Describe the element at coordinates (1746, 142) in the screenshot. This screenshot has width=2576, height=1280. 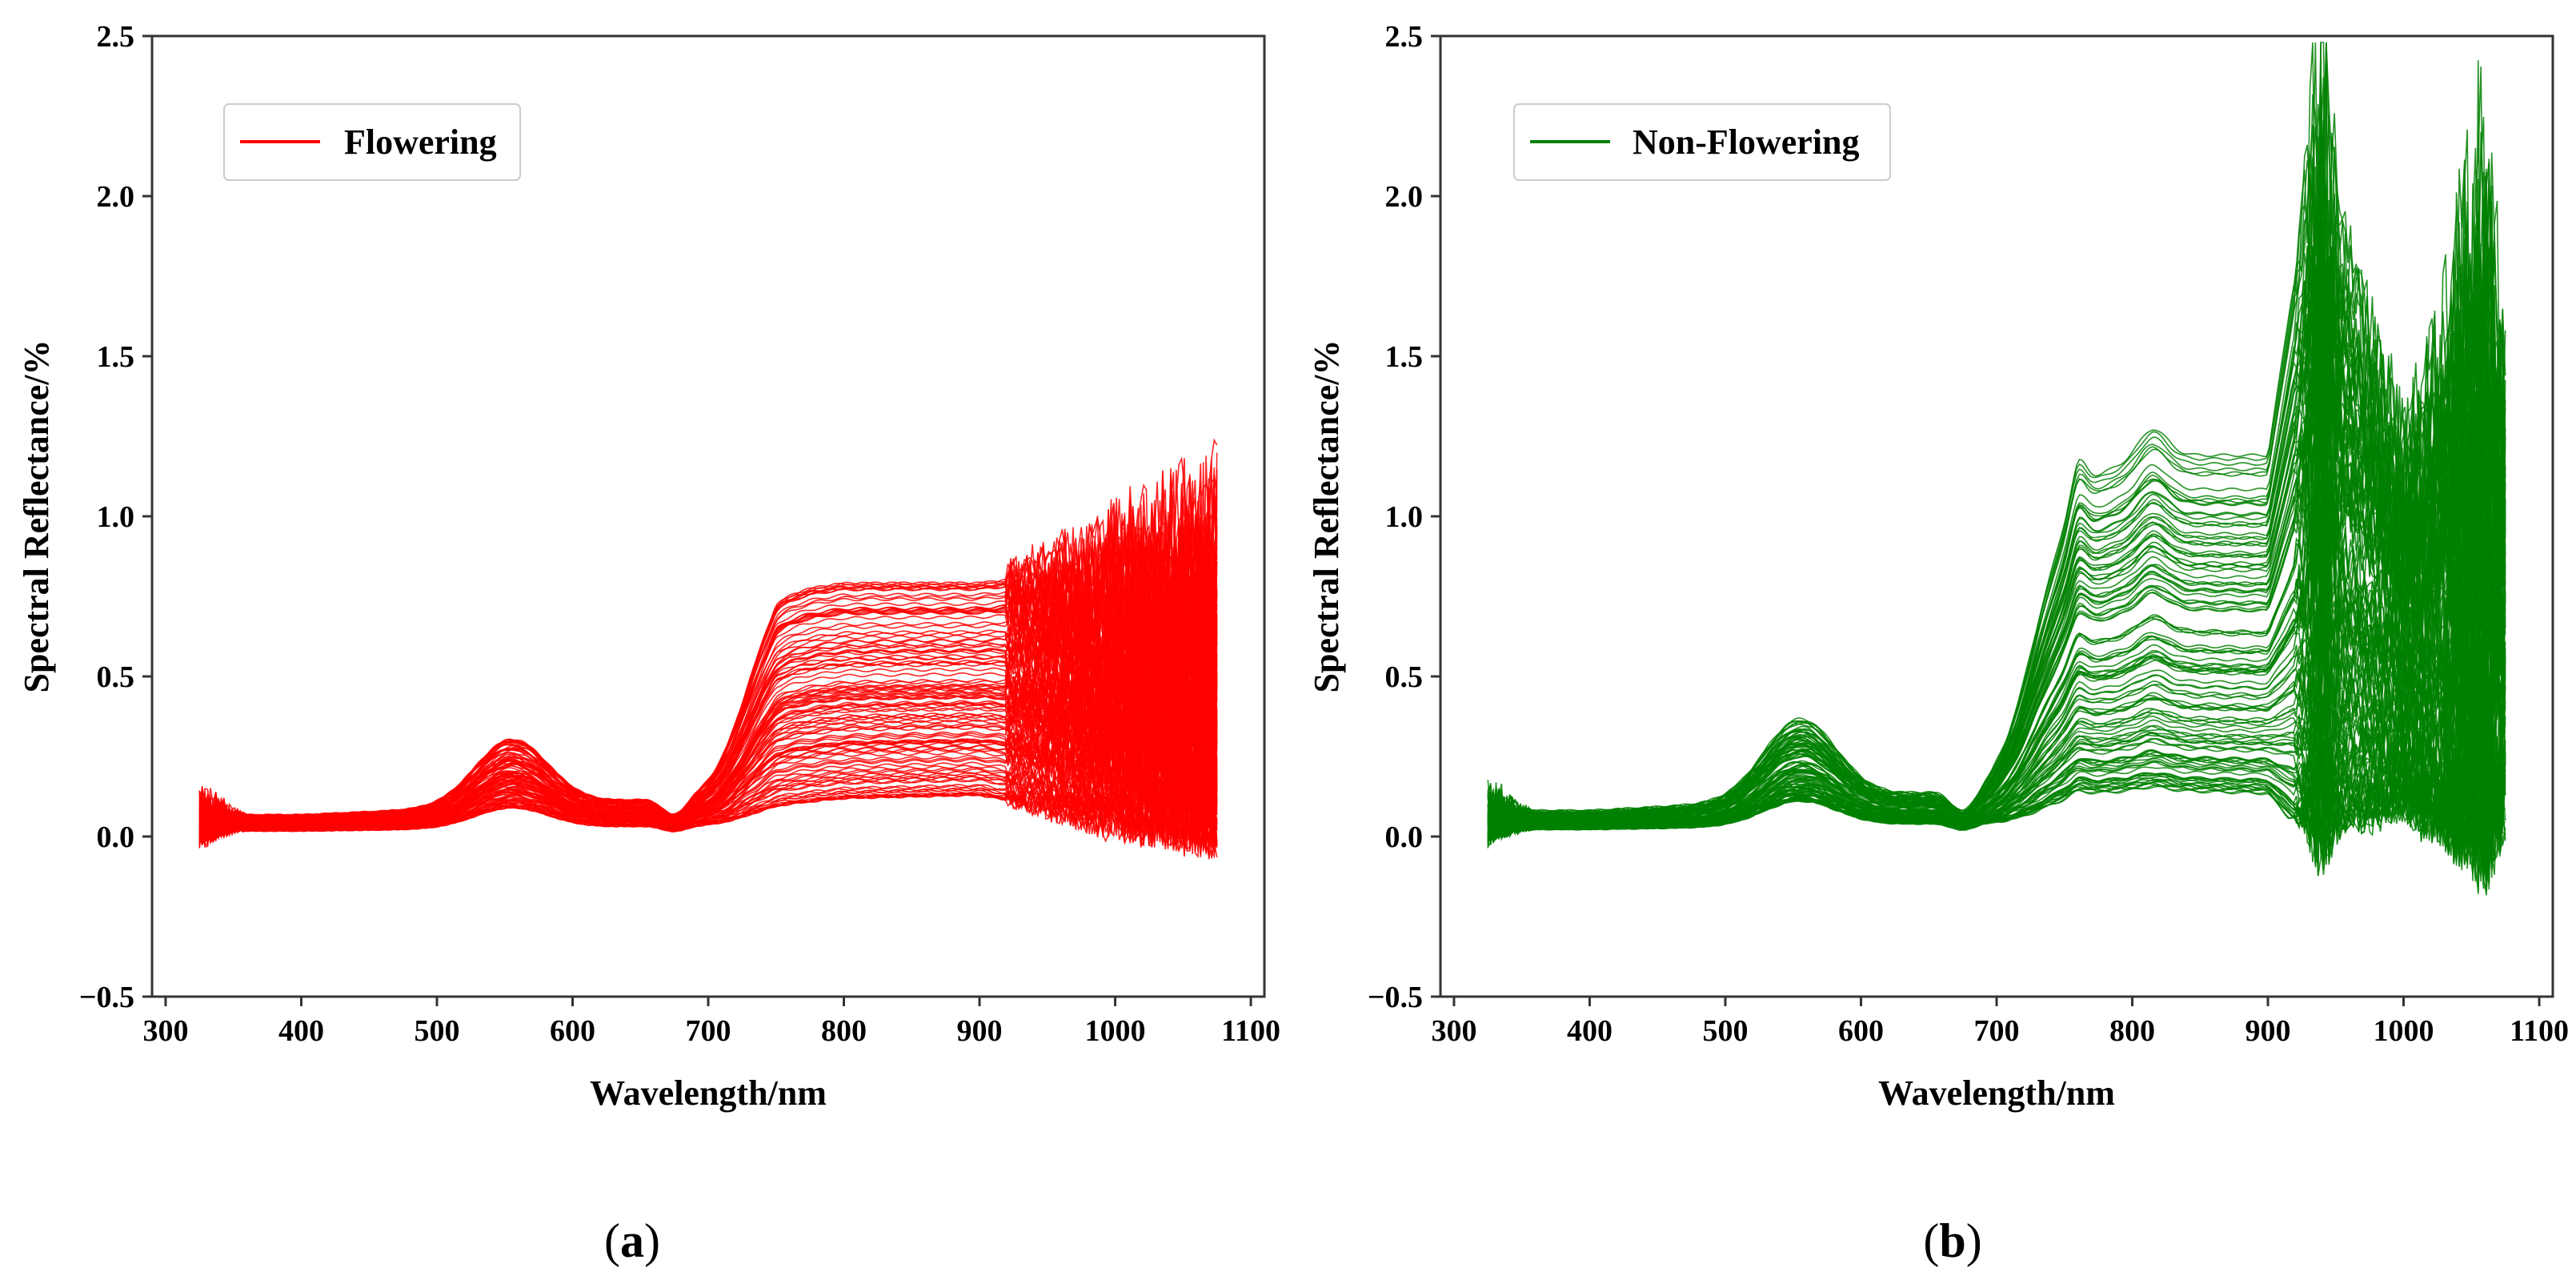
I see `legend-label-non-flowering: Non-Flowering` at that location.